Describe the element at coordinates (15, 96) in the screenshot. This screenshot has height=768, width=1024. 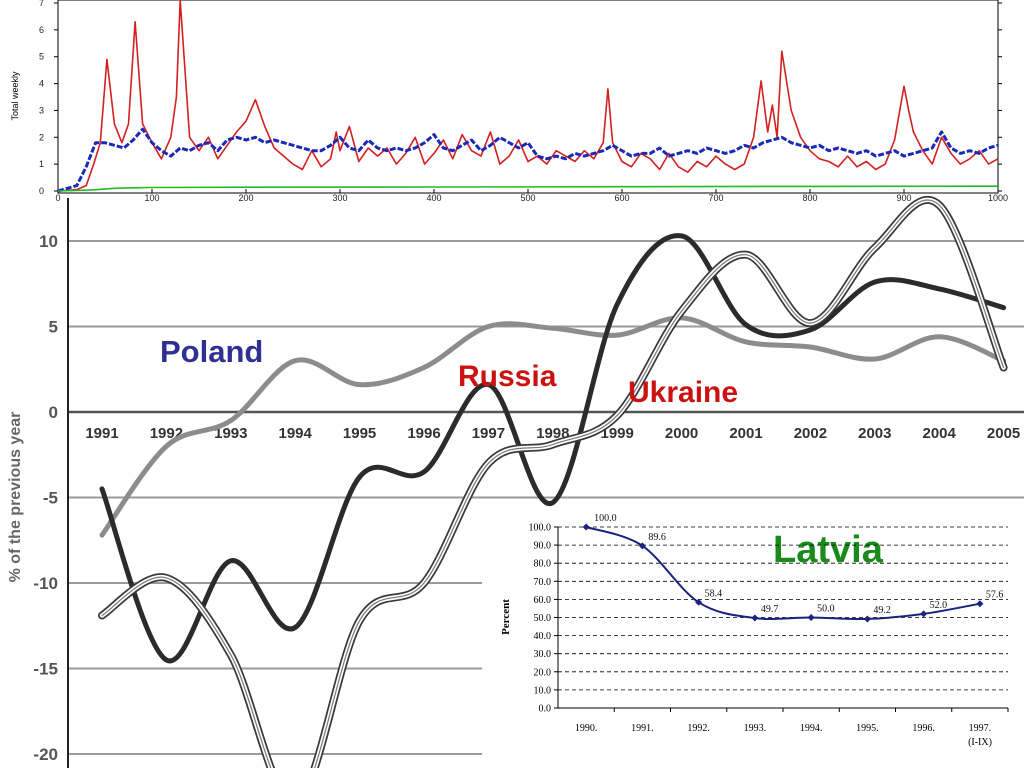
I see `weekly-y-axis-label: Total weekly` at that location.